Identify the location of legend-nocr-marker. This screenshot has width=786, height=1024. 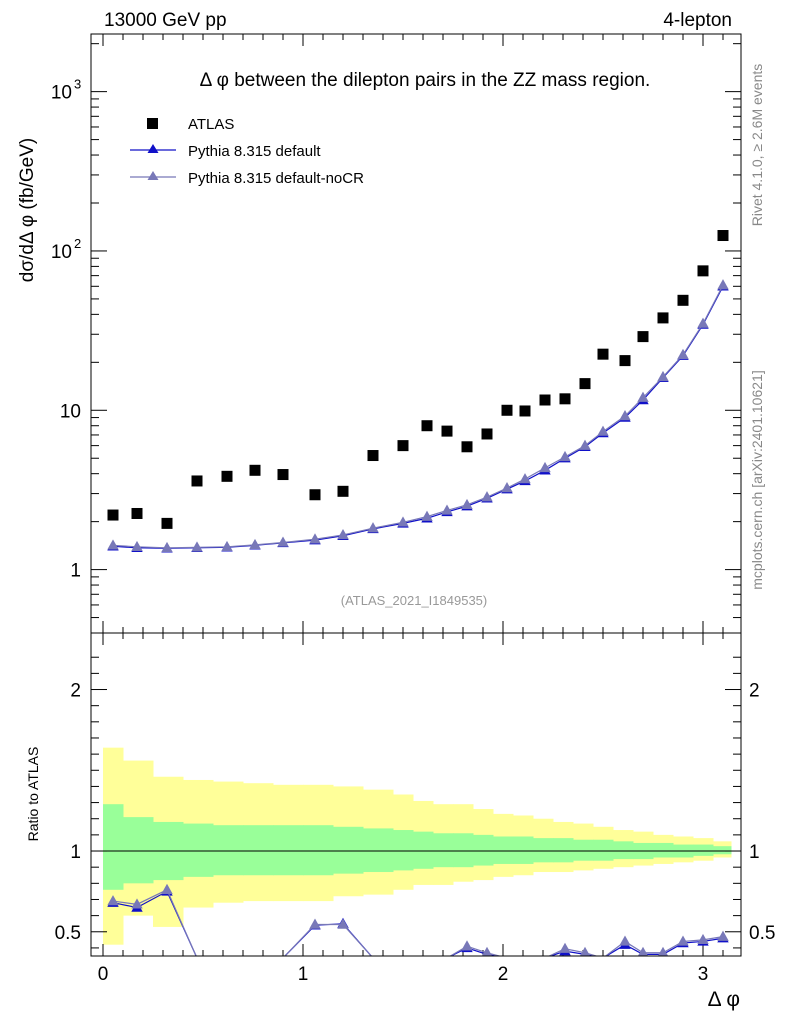
(153, 175).